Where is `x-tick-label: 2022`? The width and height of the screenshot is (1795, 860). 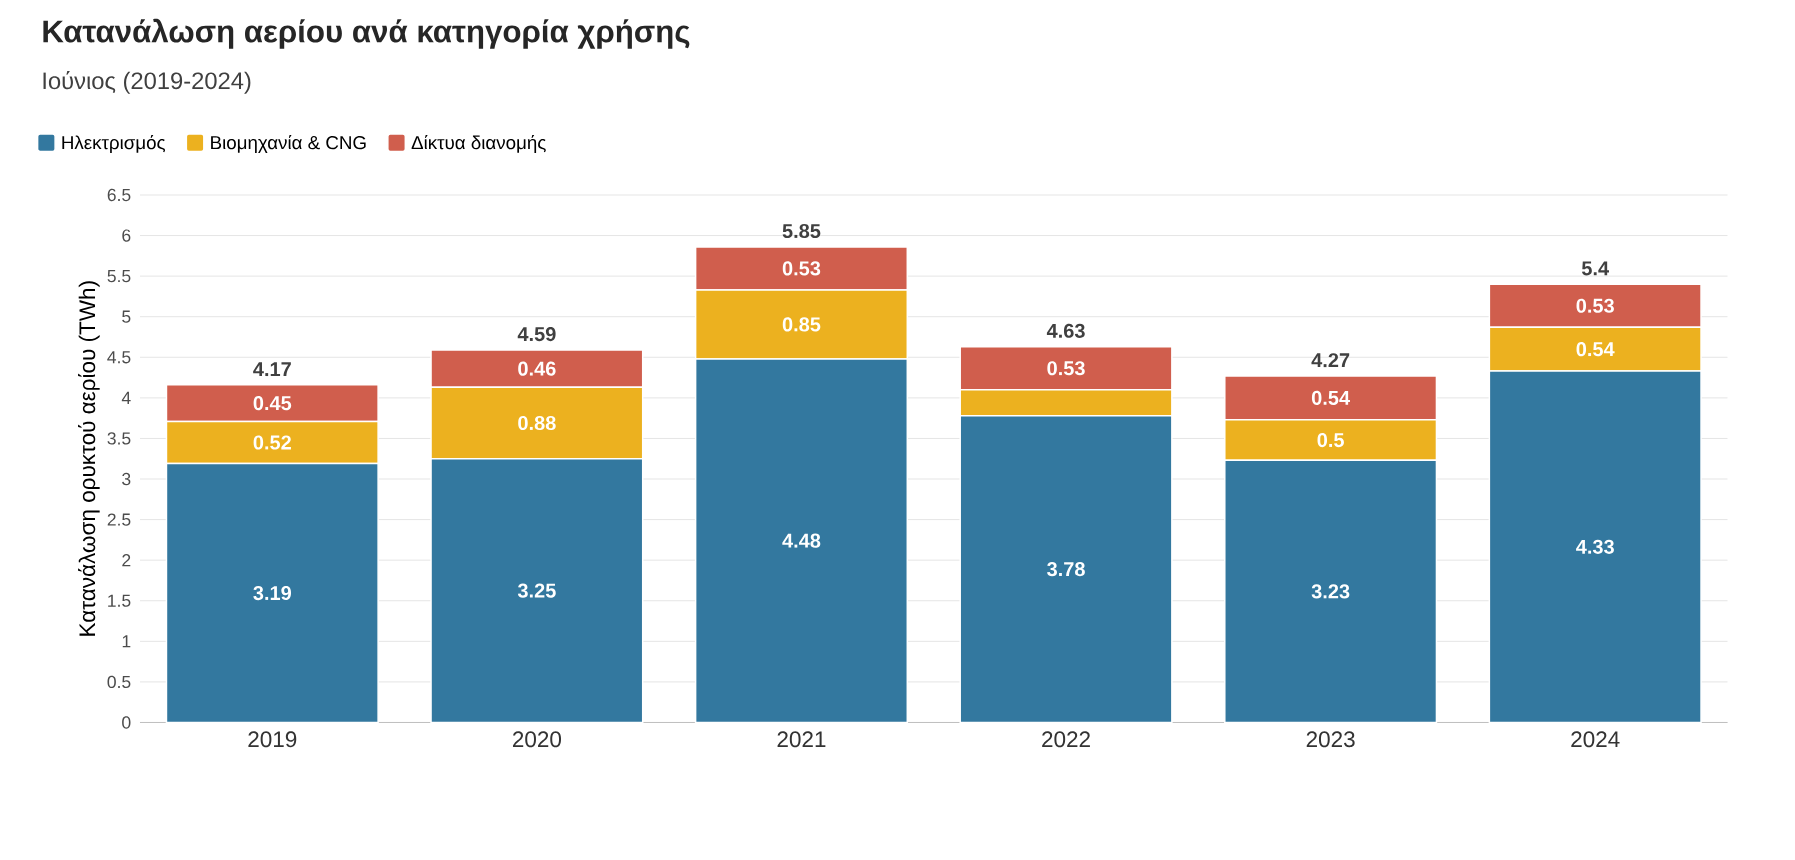 x-tick-label: 2022 is located at coordinates (1066, 739).